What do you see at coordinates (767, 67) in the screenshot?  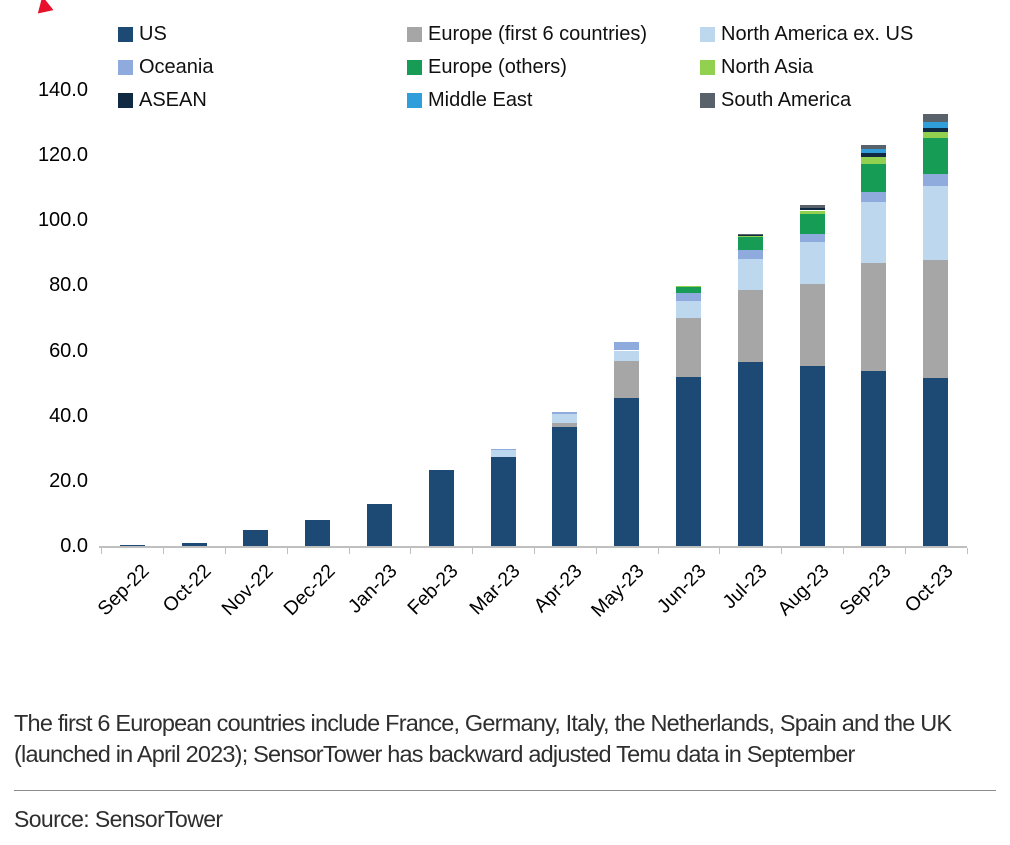 I see `legend-label: North Asia` at bounding box center [767, 67].